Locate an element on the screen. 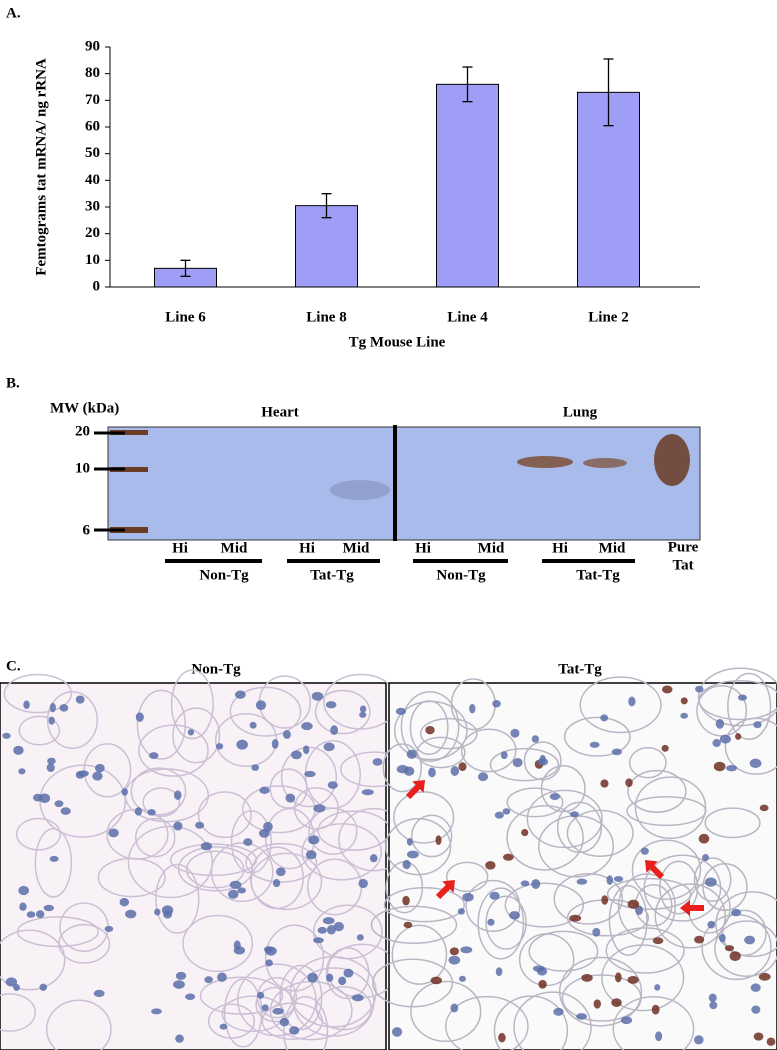 This screenshot has width=777, height=1050. y-tick-label: 50 is located at coordinates (92, 153).